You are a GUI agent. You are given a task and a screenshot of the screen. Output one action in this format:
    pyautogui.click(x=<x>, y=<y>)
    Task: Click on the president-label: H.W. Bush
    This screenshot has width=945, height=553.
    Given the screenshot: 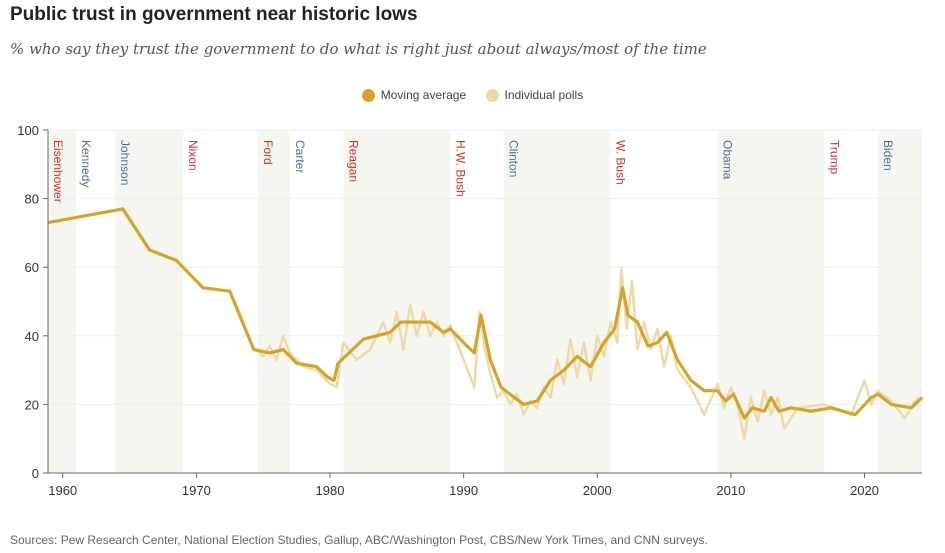 What is the action you would take?
    pyautogui.click(x=460, y=168)
    